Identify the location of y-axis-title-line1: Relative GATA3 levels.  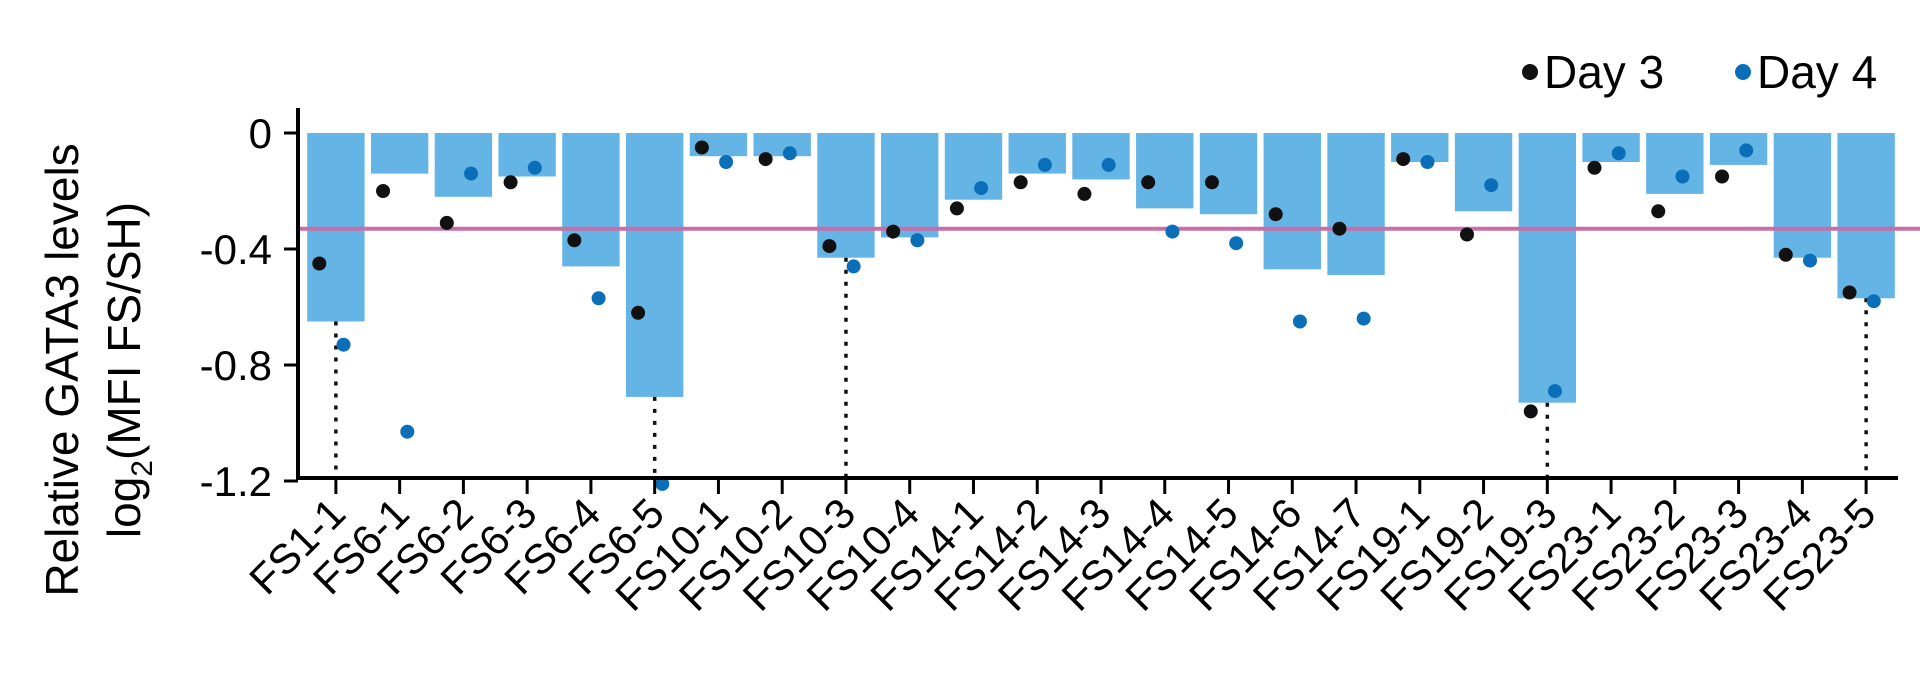
(62, 369).